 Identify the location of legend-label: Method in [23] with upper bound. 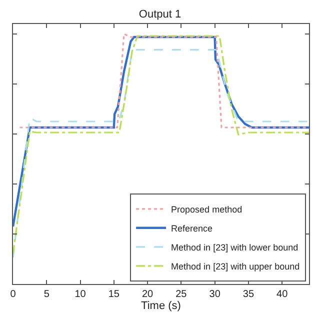
(235, 266).